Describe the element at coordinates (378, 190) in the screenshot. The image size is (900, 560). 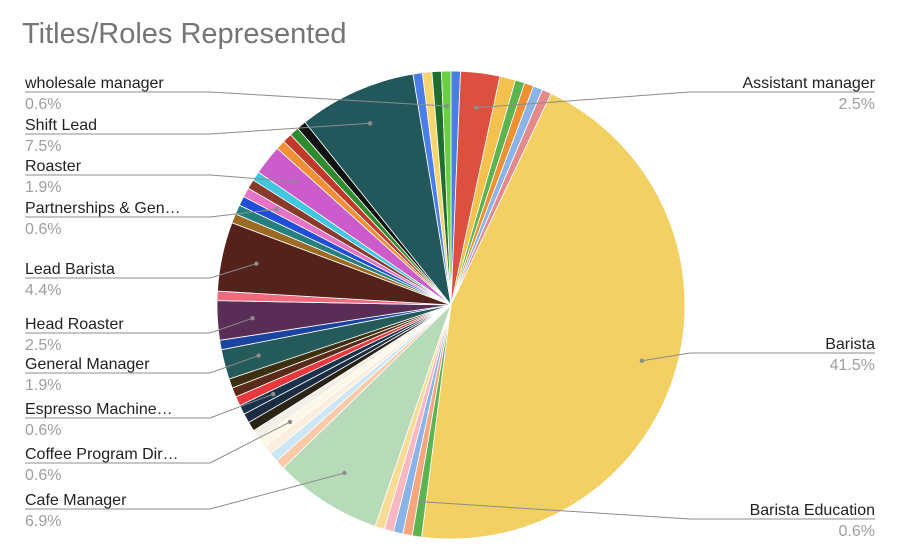
I see `pie-slice-shift-lead` at that location.